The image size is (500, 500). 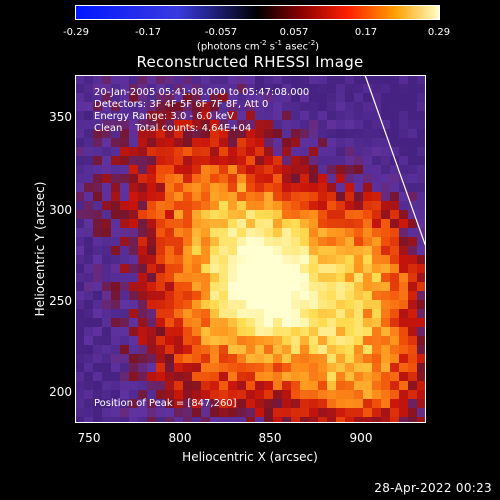 I want to click on y-axis-label: Heliocentric Y (arcsec), so click(x=40, y=249).